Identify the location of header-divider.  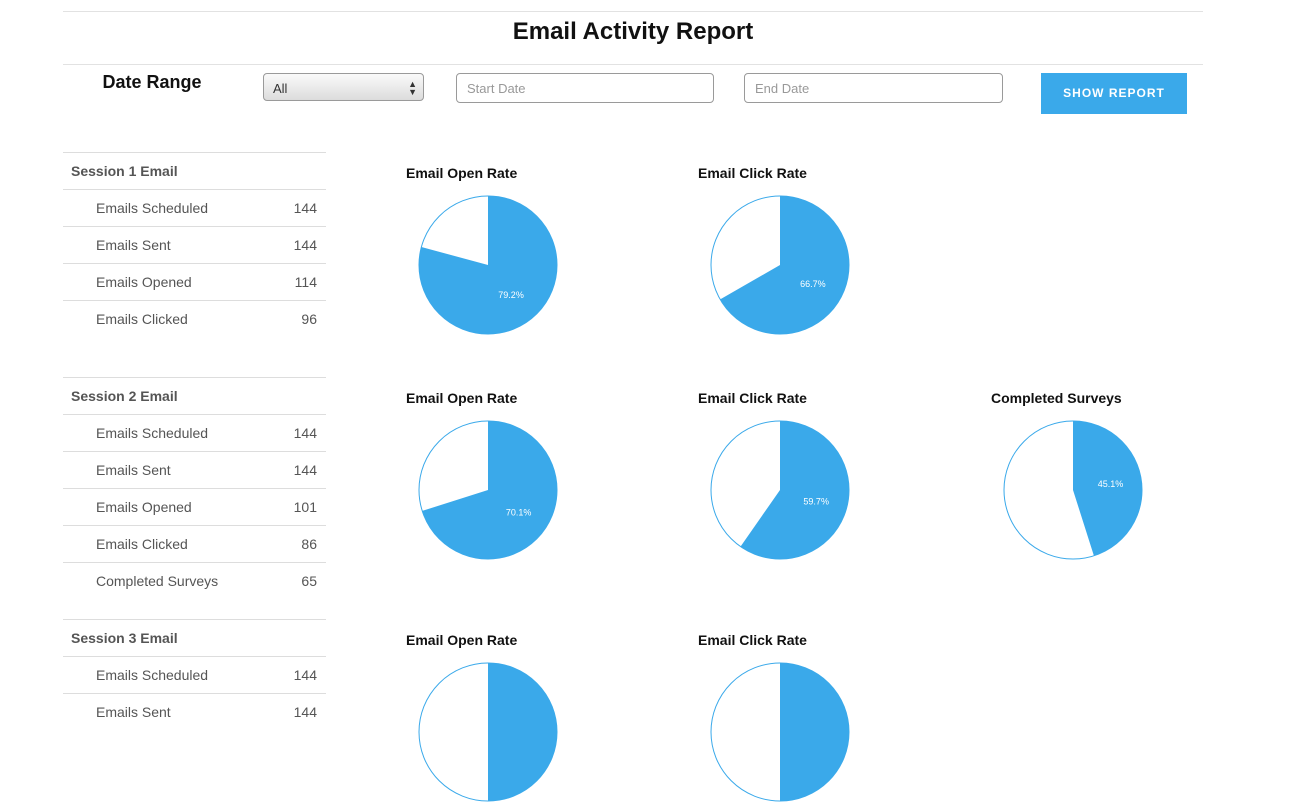
(633, 64).